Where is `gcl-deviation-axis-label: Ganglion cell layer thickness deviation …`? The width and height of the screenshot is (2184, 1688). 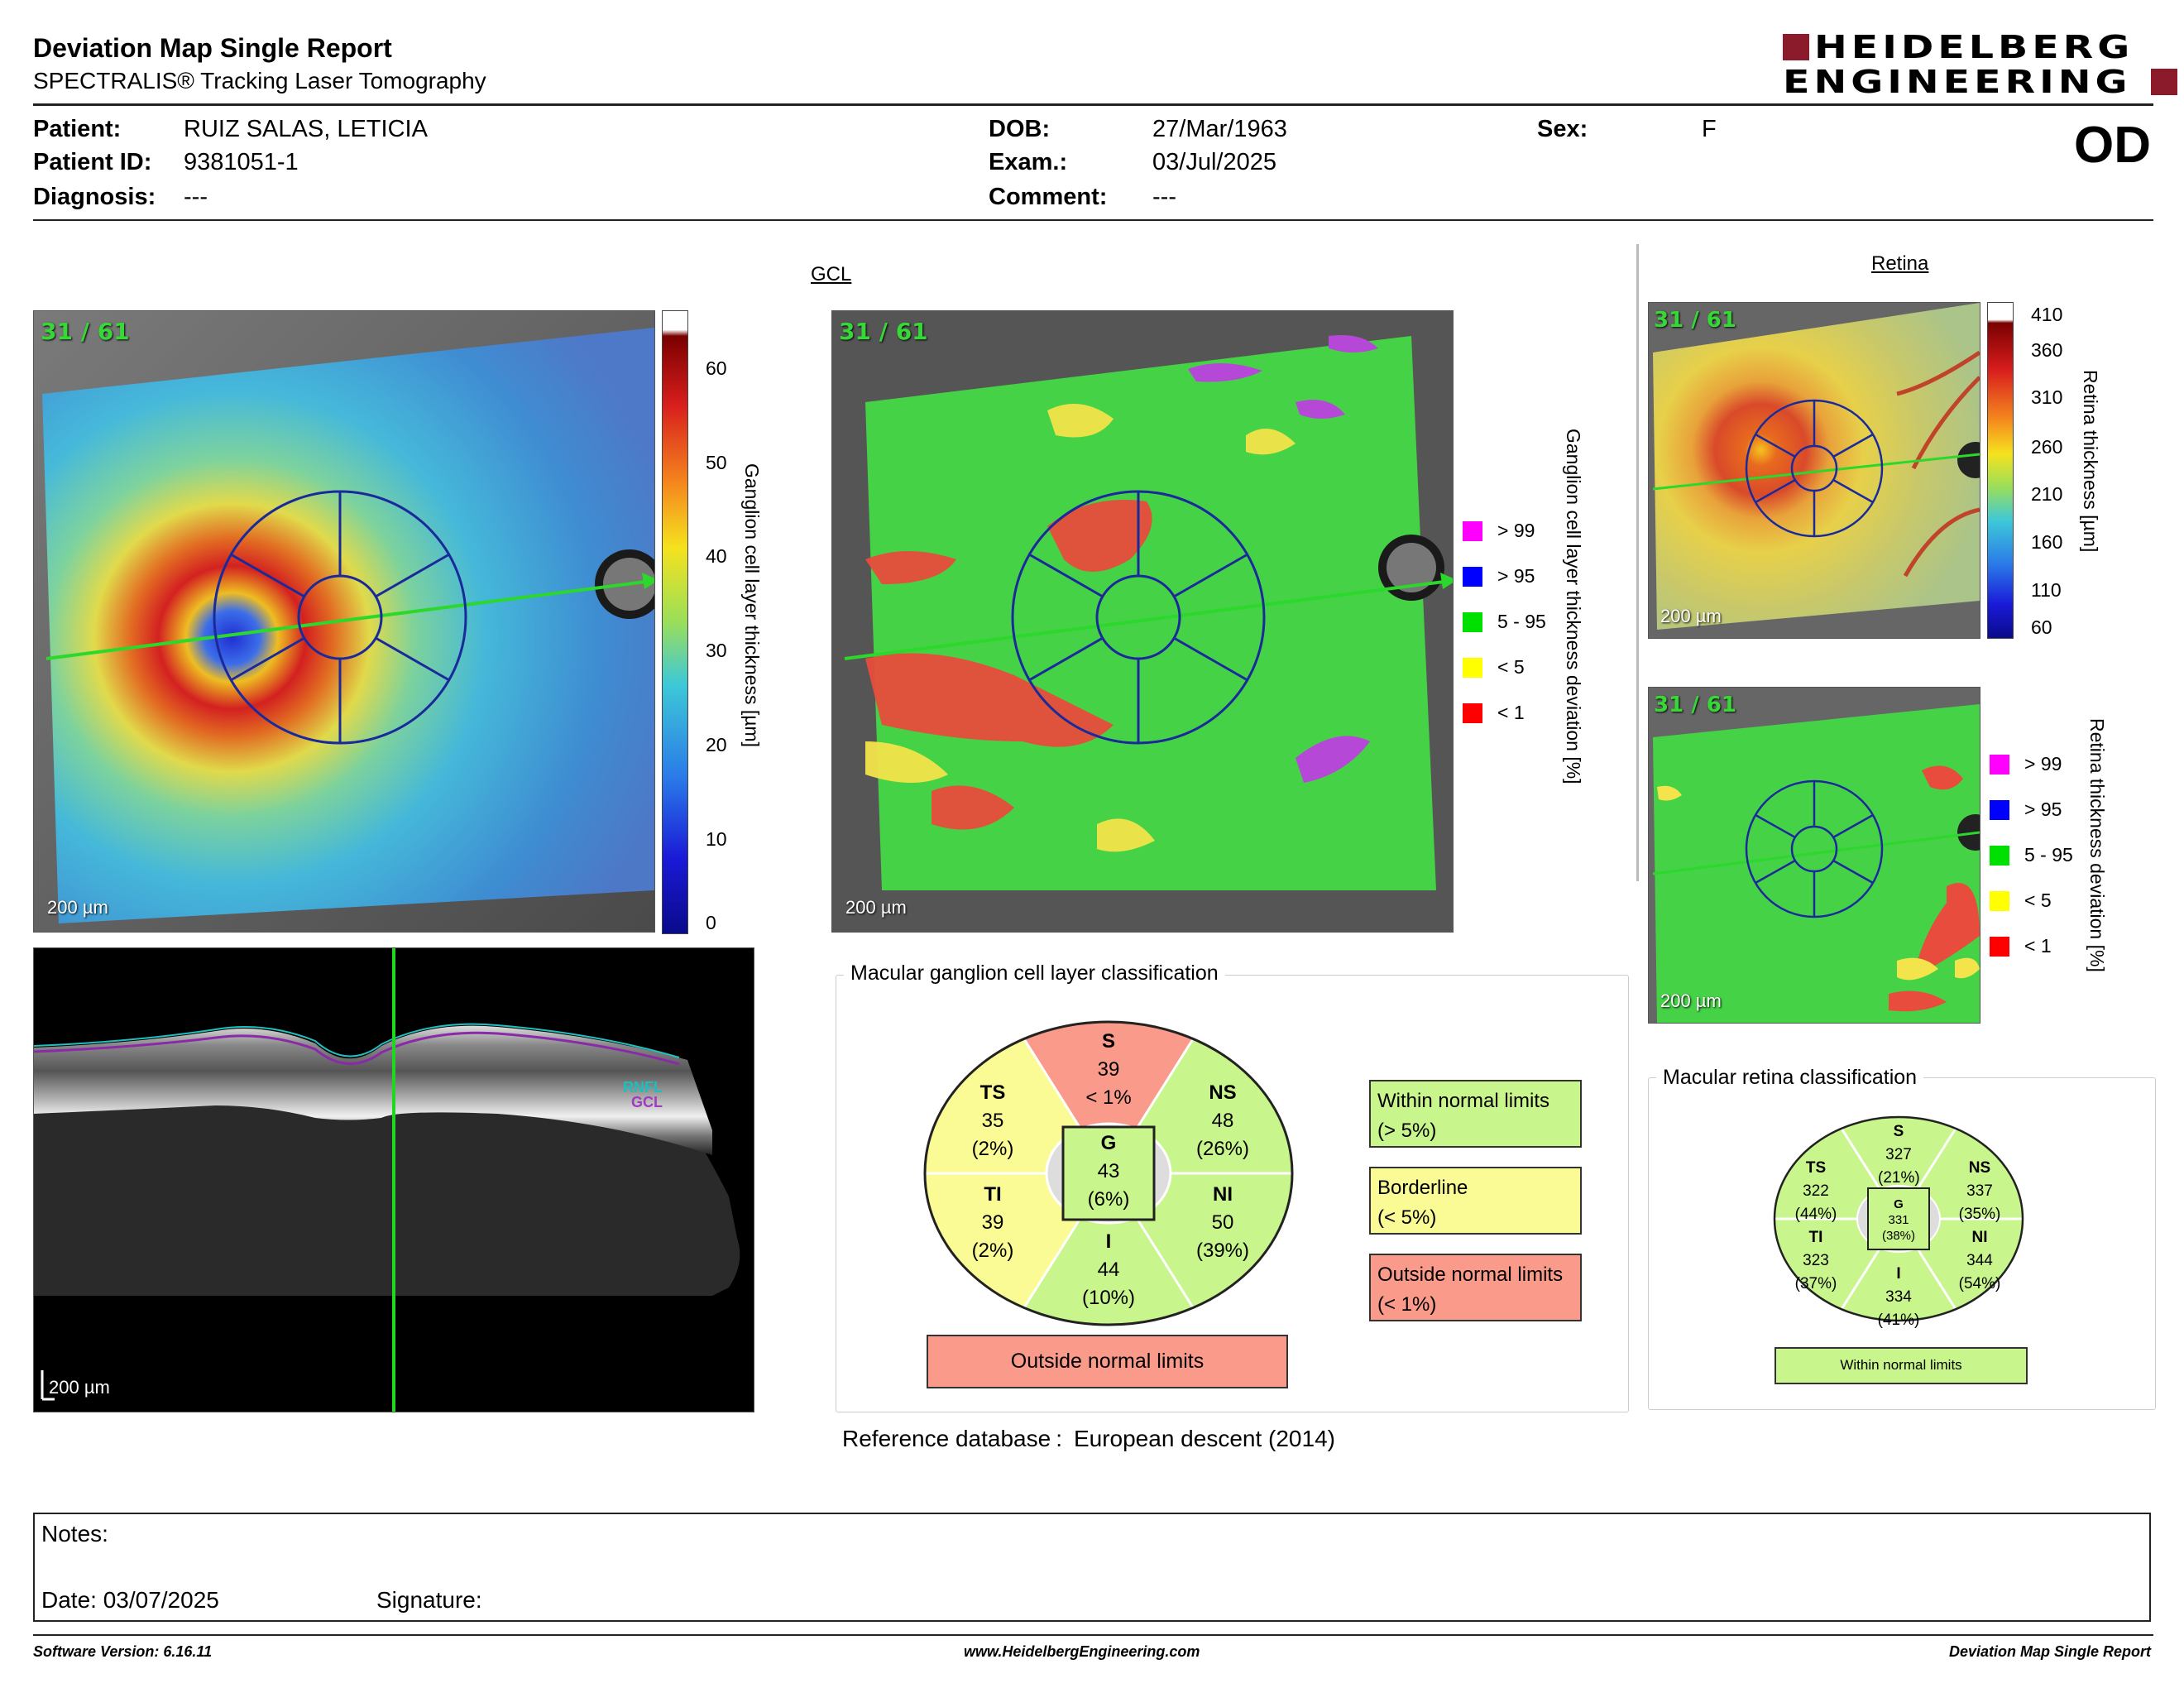
gcl-deviation-axis-label: Ganglion cell layer thickness deviation … is located at coordinates (1573, 606).